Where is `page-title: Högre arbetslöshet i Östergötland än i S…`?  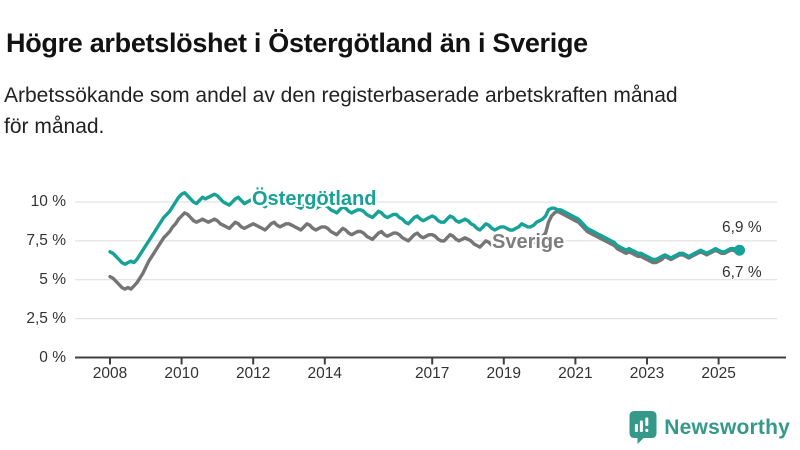
page-title: Högre arbetslöshet i Östergötland än i S… is located at coordinates (297, 43).